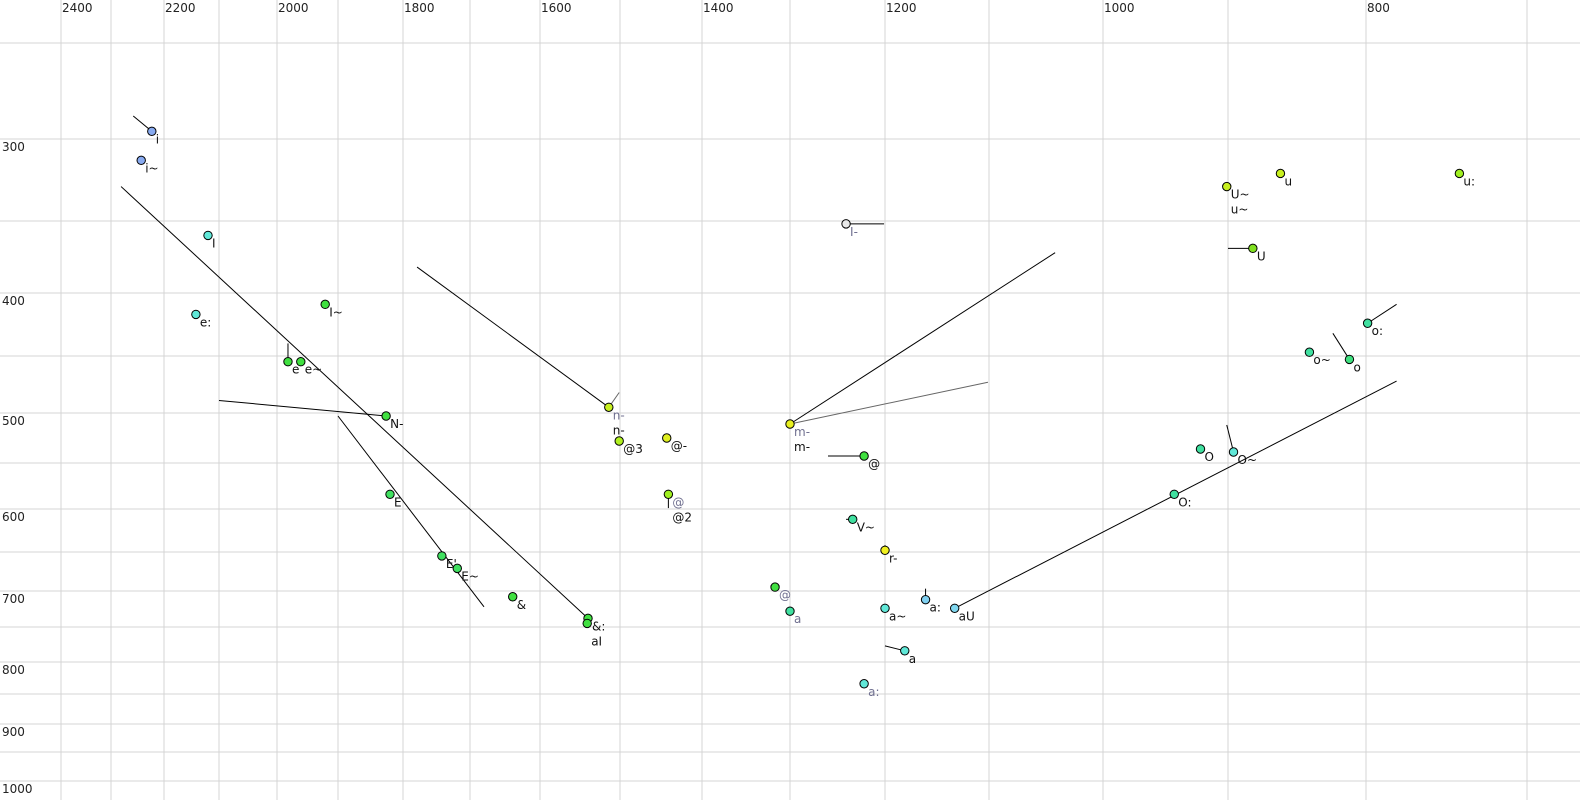 The image size is (1580, 800). Describe the element at coordinates (1119, 8) in the screenshot. I see `x-tick-label: 1000` at that location.